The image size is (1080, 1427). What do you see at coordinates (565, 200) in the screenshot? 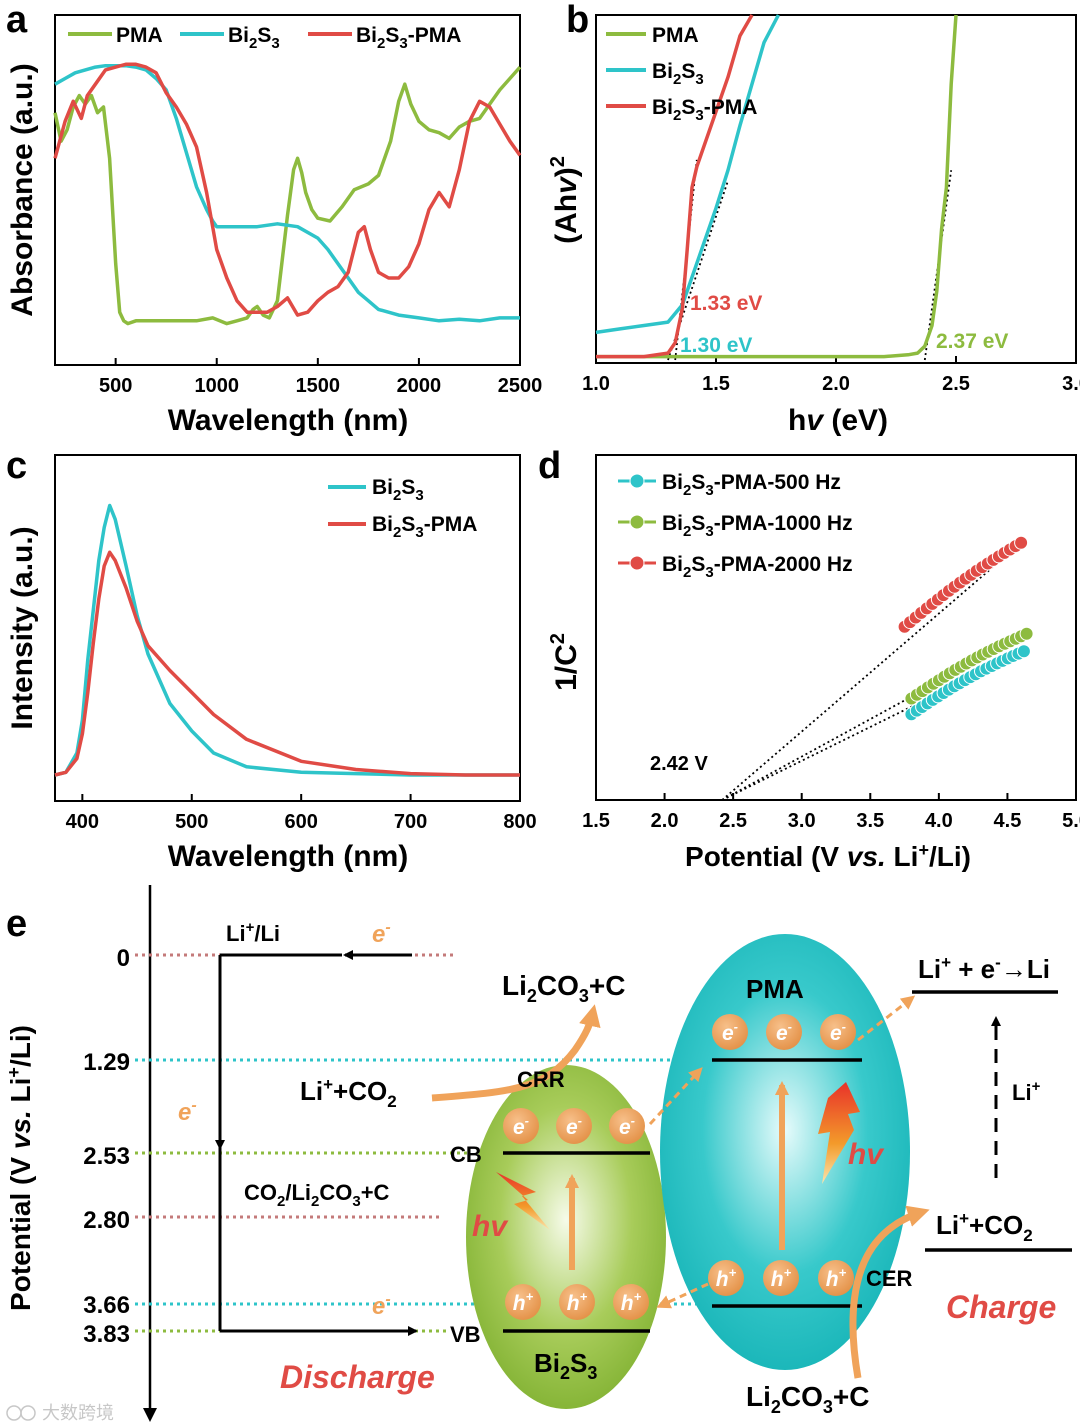
I see `y-axis-label-b: (Ahv)2` at bounding box center [565, 200].